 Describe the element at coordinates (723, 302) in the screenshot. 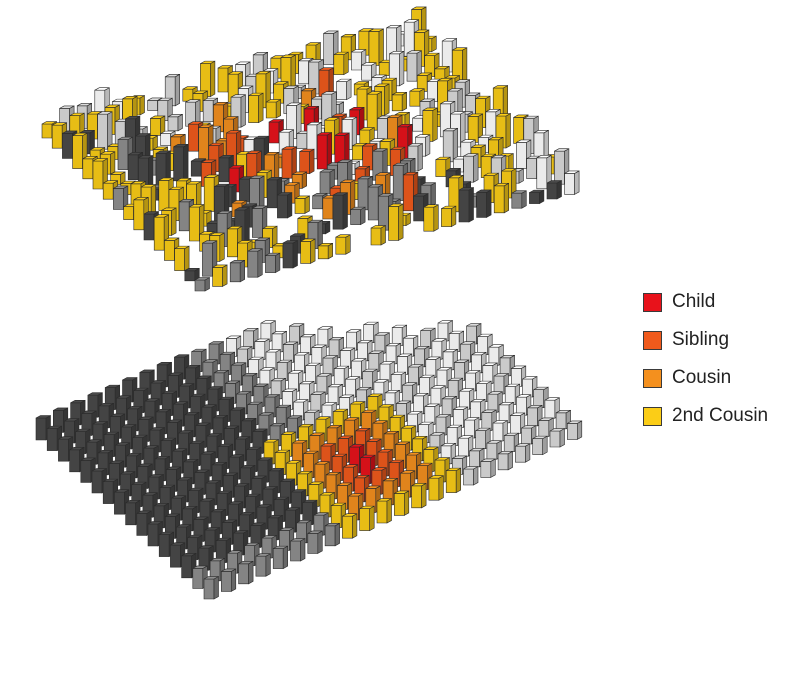

I see `legend-item-child: Child` at that location.